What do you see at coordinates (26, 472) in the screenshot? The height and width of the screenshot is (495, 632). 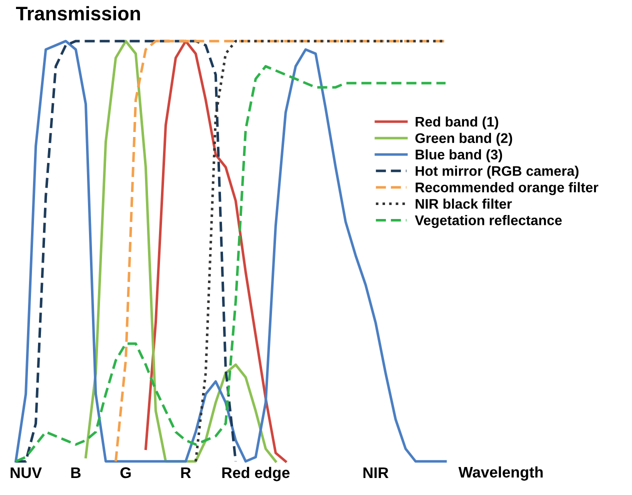 I see `x-tick-label: NUV` at bounding box center [26, 472].